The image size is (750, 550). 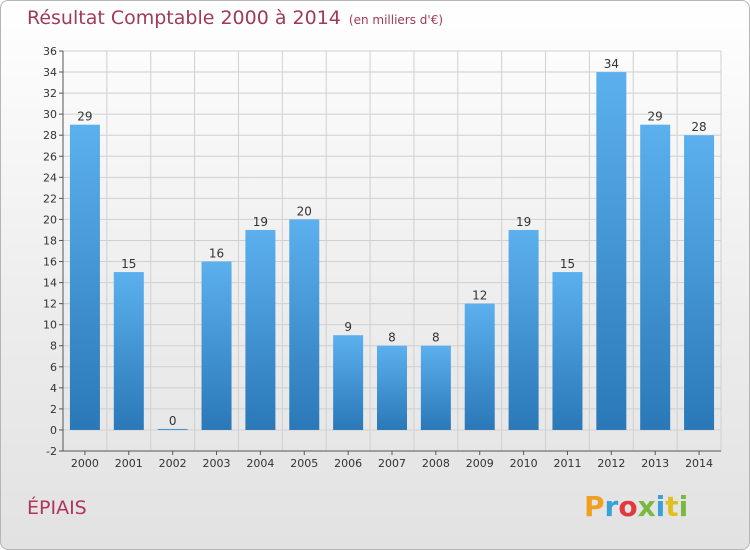 What do you see at coordinates (304, 211) in the screenshot?
I see `data-label-2005: 20` at bounding box center [304, 211].